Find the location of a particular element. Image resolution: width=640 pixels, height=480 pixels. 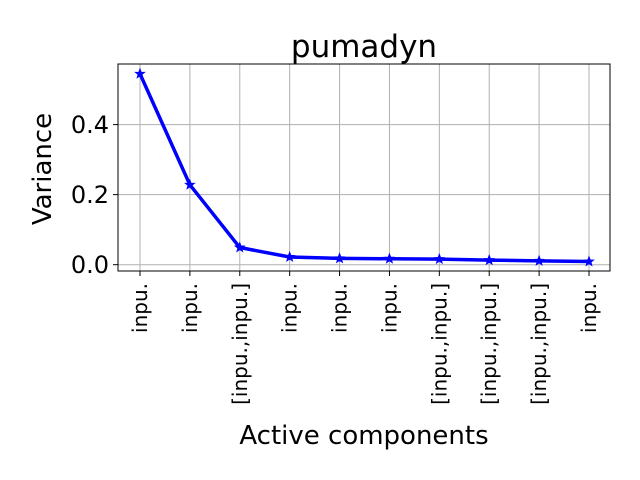

y-tick-label: 0.4 is located at coordinates (90, 125).